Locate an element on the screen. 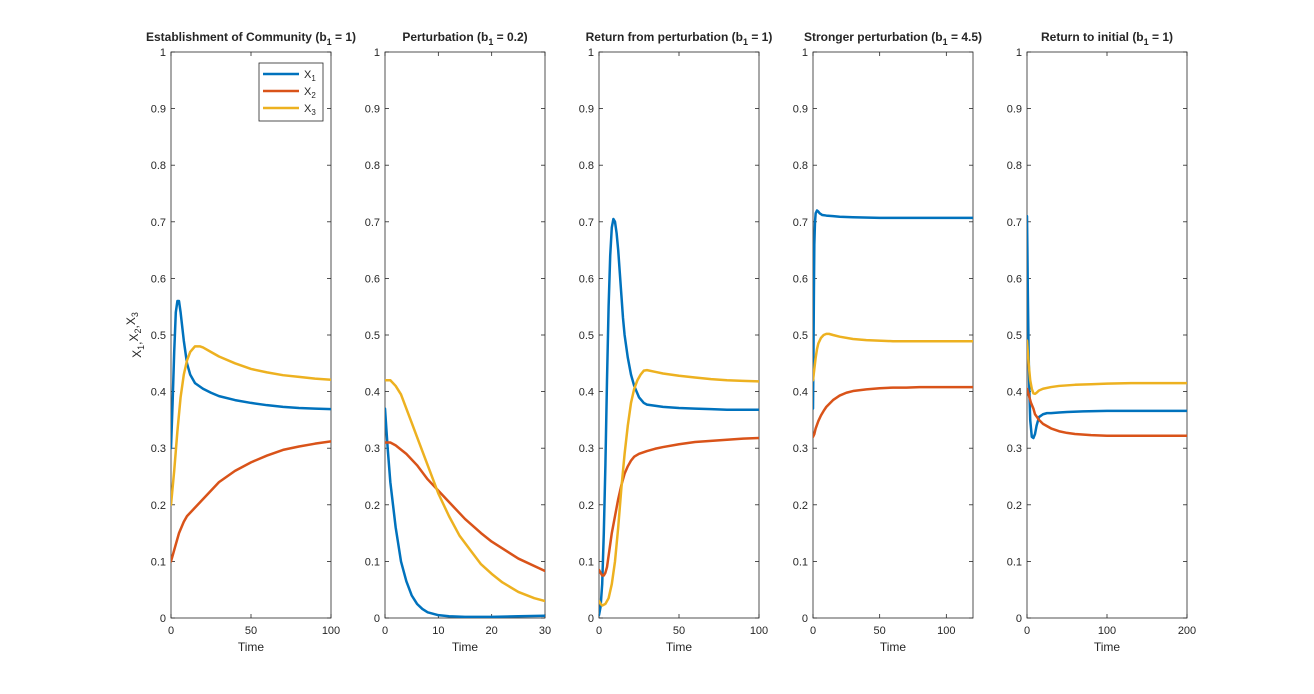 This screenshot has width=1314, height=694. subplot-title: Establishment of Community (b1 = 1) is located at coordinates (251, 38).